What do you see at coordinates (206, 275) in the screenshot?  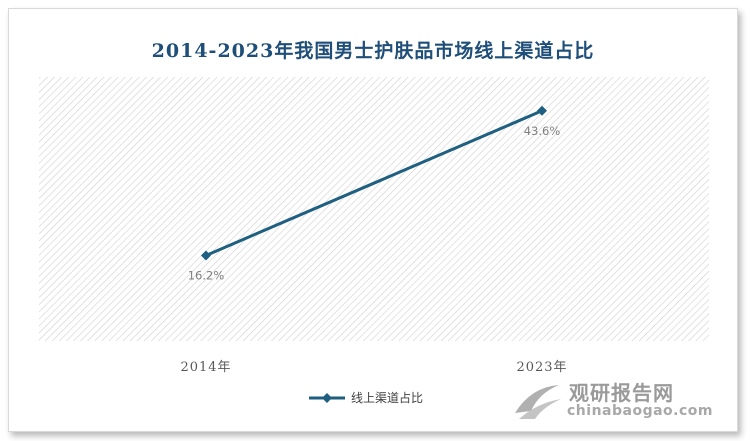 I see `data-label: 16.2%` at bounding box center [206, 275].